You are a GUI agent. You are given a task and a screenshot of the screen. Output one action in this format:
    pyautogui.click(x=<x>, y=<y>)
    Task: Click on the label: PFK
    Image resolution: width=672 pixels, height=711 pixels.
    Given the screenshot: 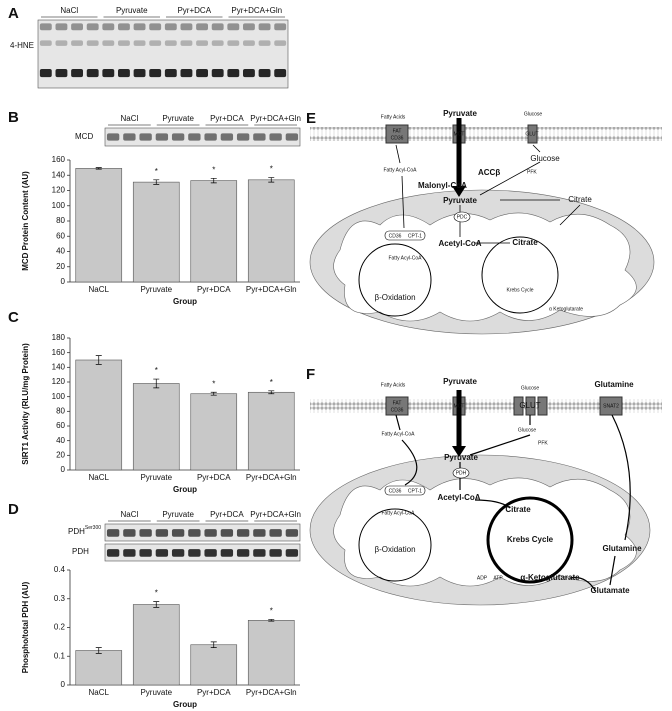 What is the action you would take?
    pyautogui.click(x=532, y=172)
    